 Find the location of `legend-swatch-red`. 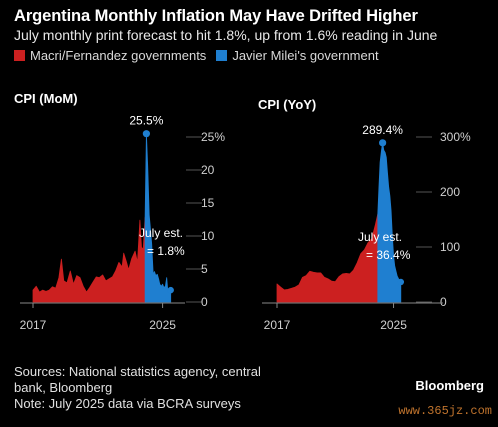

legend-swatch-red is located at coordinates (19, 55).